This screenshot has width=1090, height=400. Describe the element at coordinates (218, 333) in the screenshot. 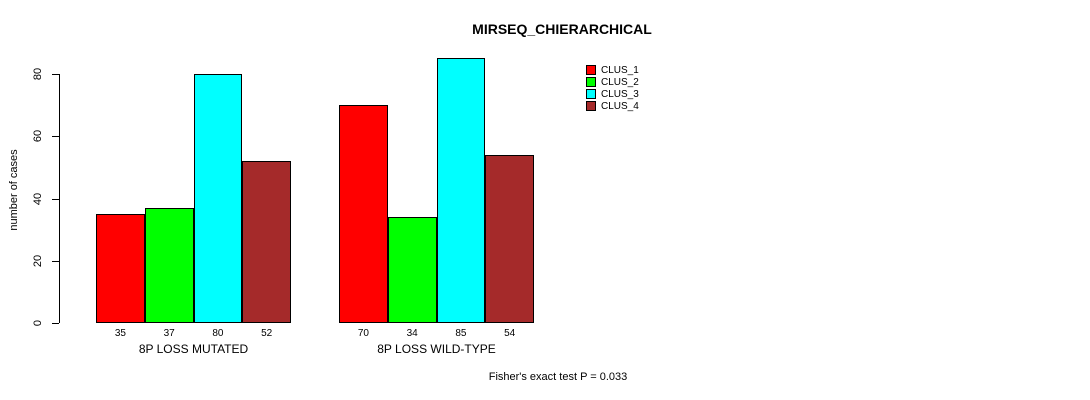

I see `bar-value-label: 80` at that location.